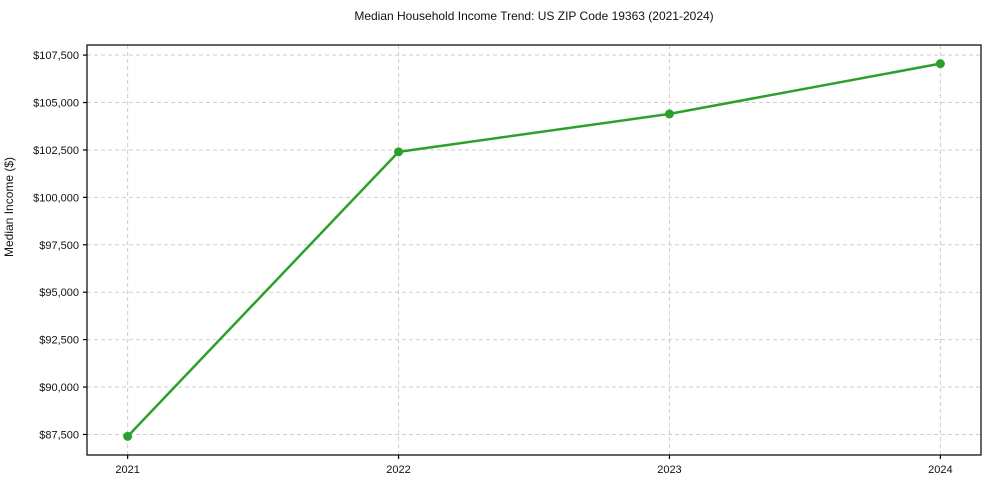 The height and width of the screenshot is (490, 989). I want to click on x-tick-label: 2024, so click(940, 470).